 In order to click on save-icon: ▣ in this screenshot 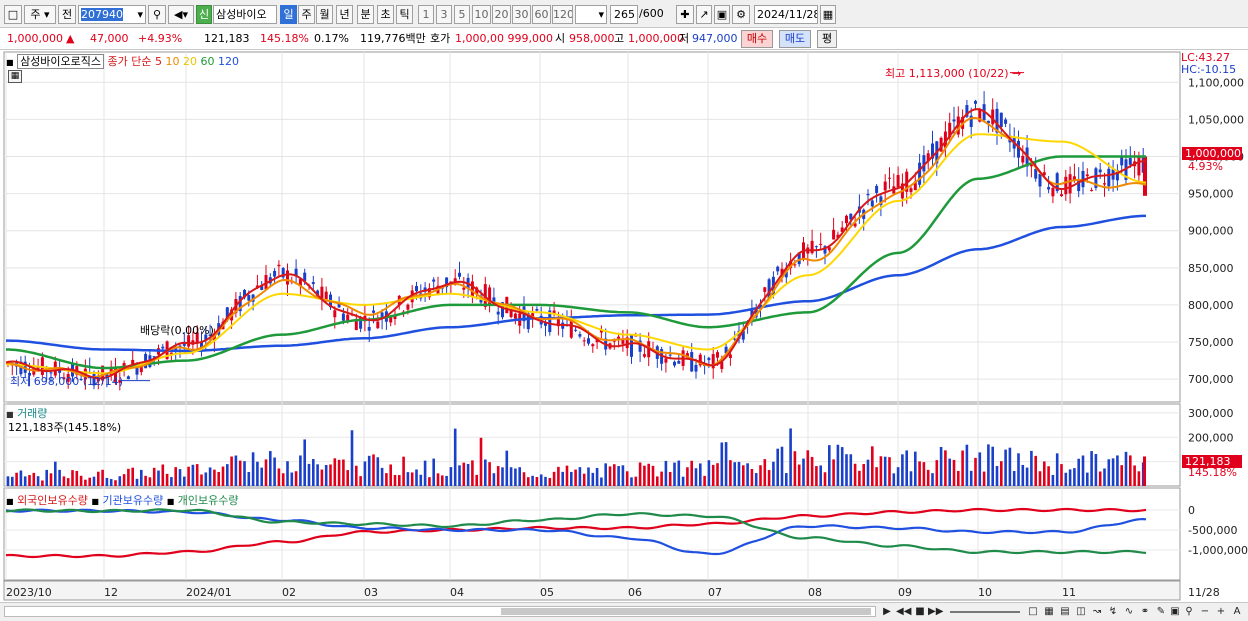, I will do `click(722, 14)`.